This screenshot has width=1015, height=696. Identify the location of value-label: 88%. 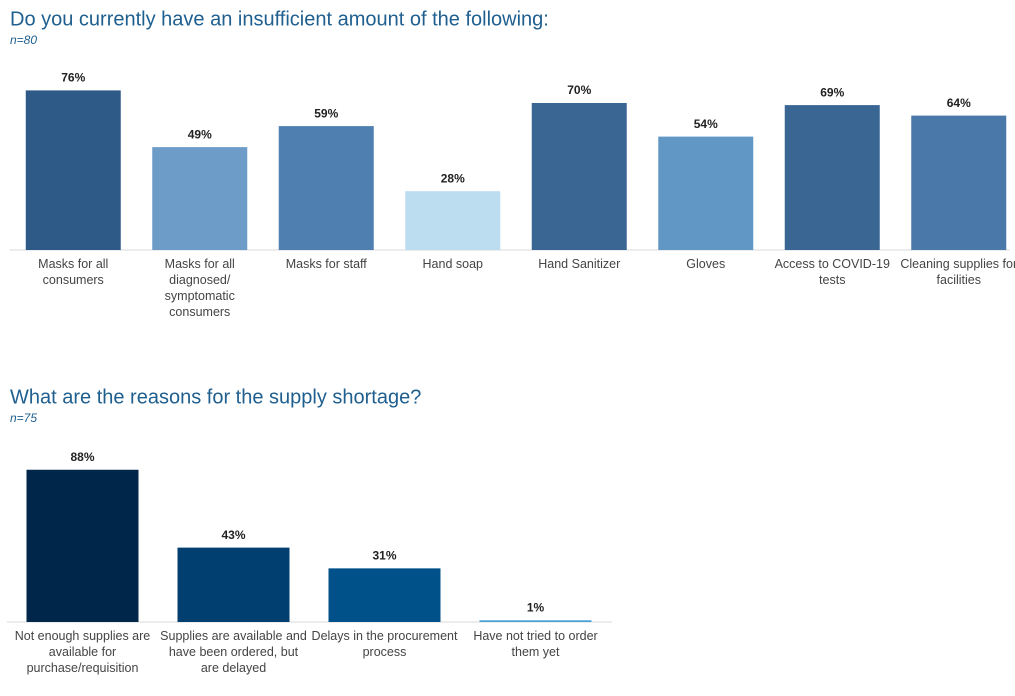
(82, 457).